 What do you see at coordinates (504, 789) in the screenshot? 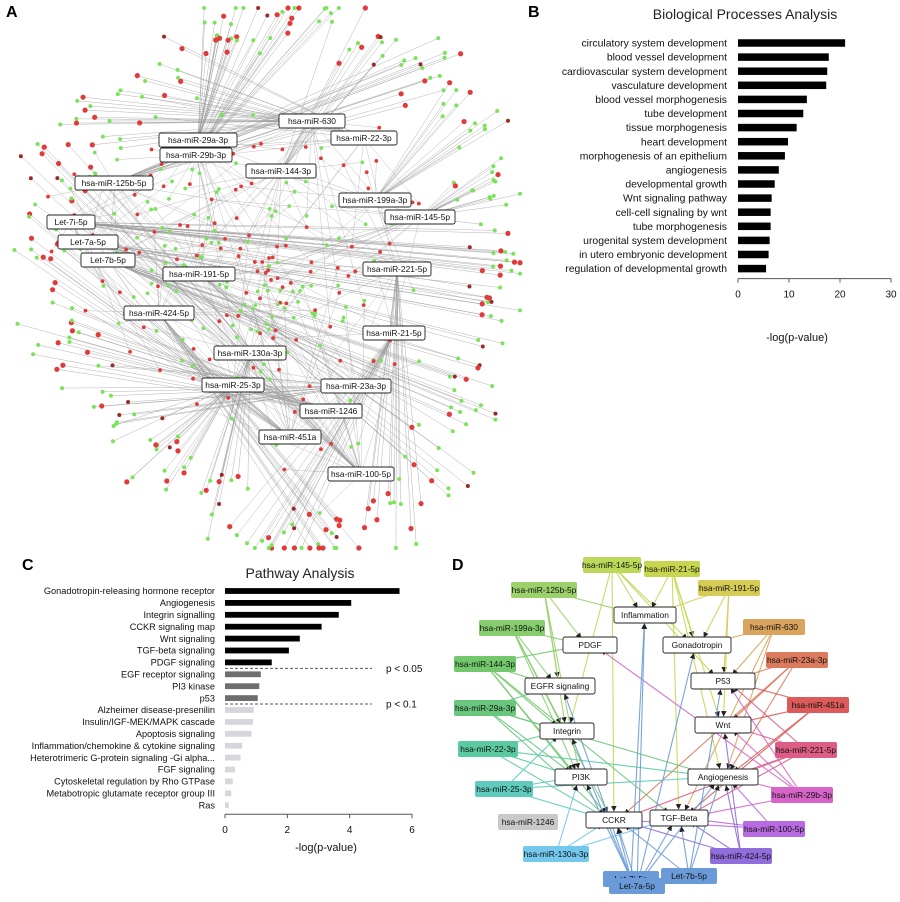
I see `mirna-node-hsa-mir-25-3p: hsa-miR-25-3p` at bounding box center [504, 789].